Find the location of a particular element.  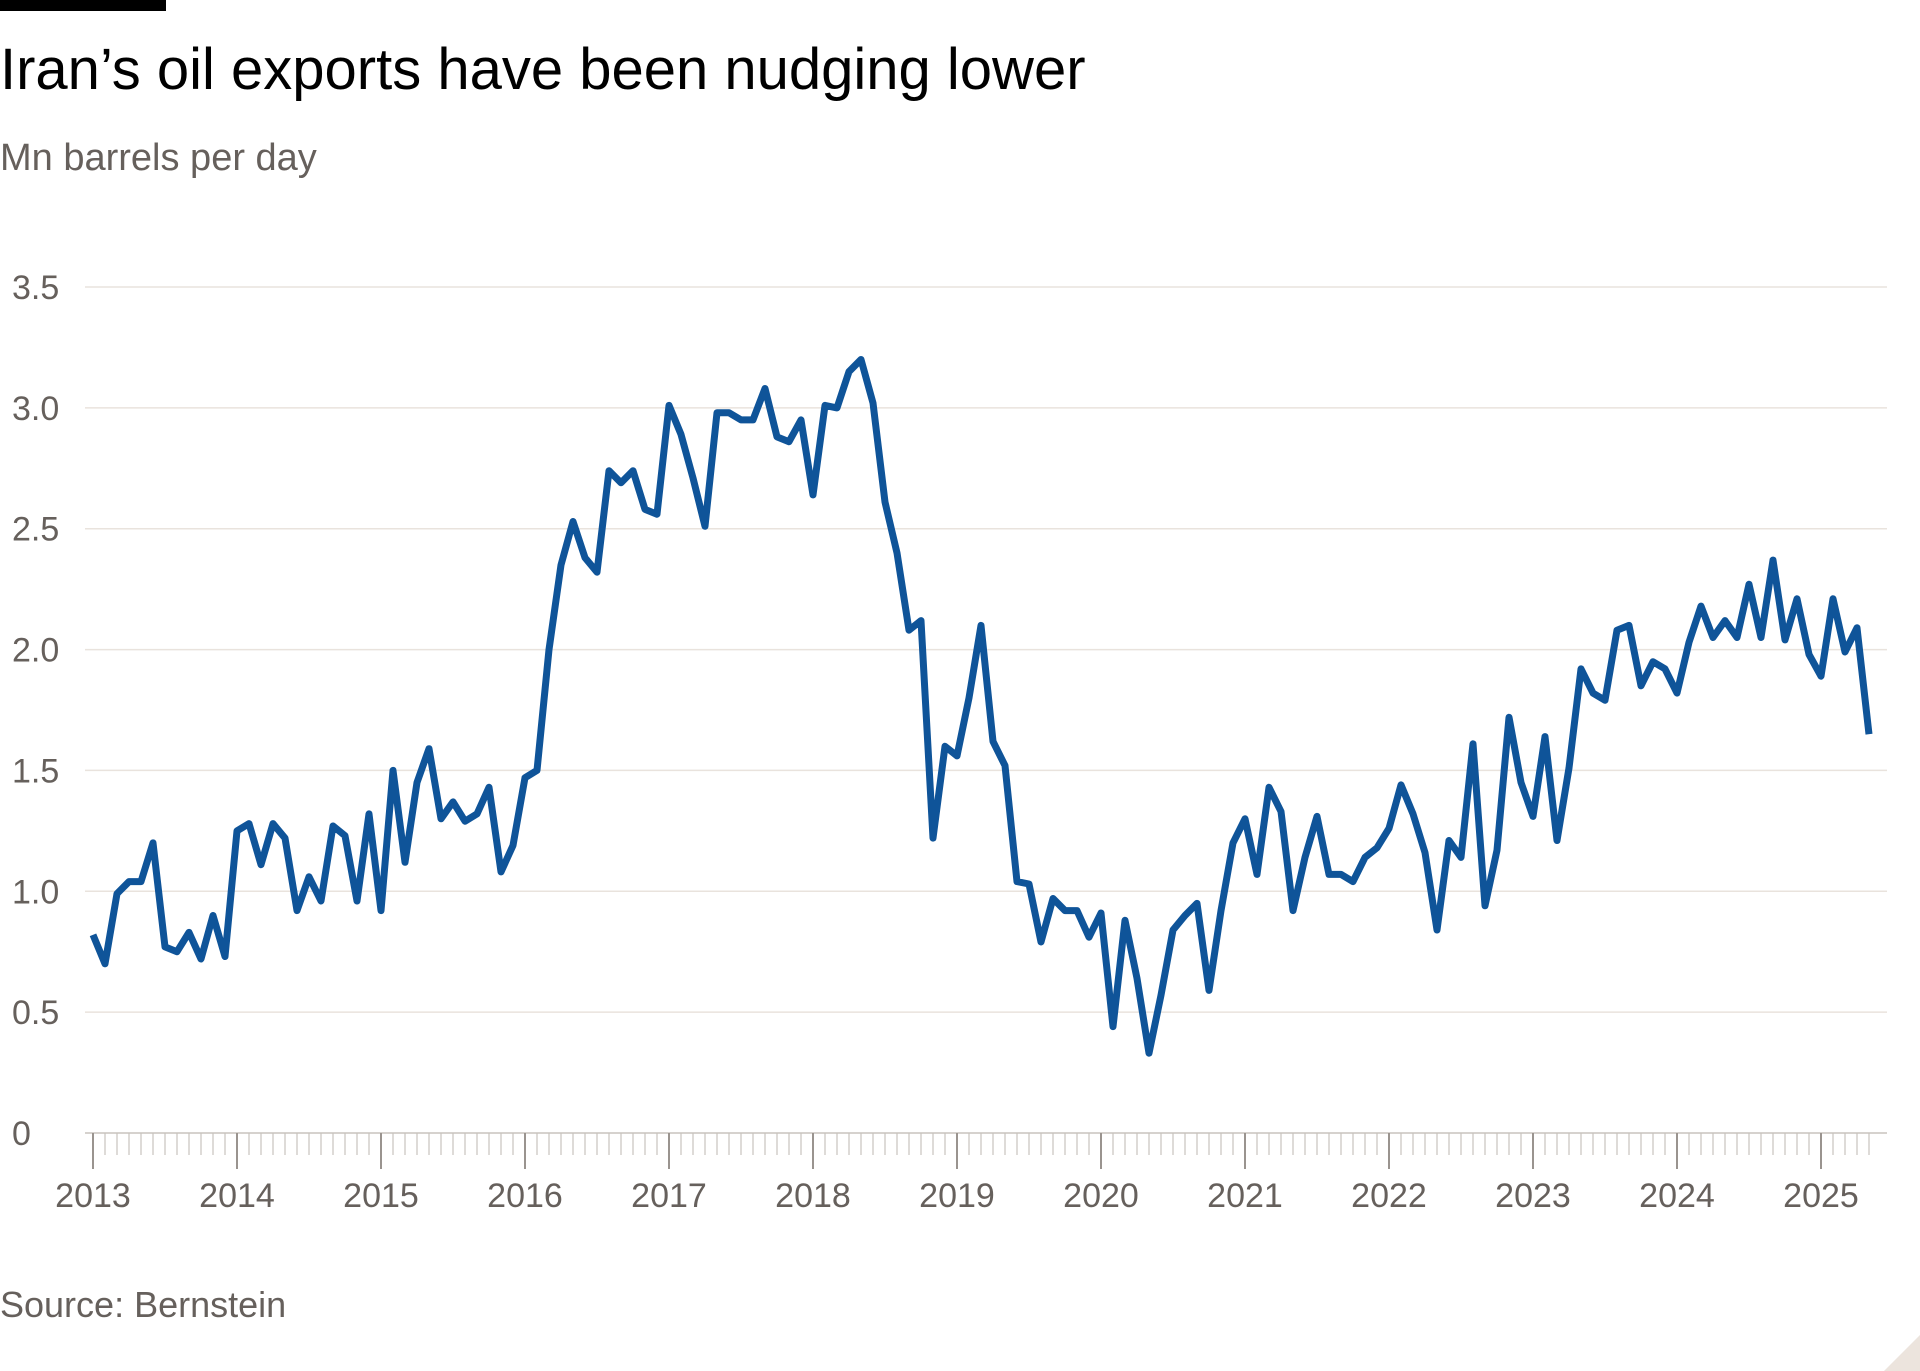

y-tick-label: 1.0 is located at coordinates (35, 892).